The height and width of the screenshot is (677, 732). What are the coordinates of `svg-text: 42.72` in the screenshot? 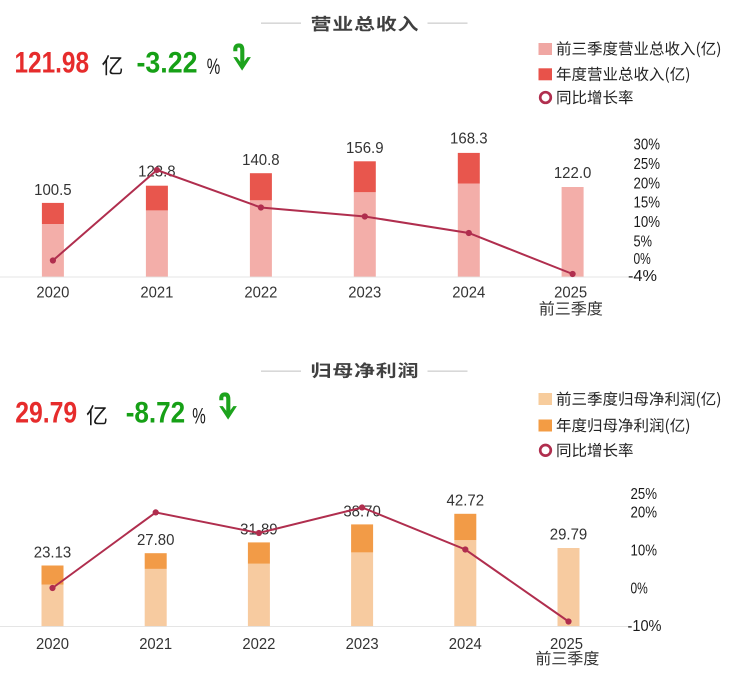 It's located at (466, 501).